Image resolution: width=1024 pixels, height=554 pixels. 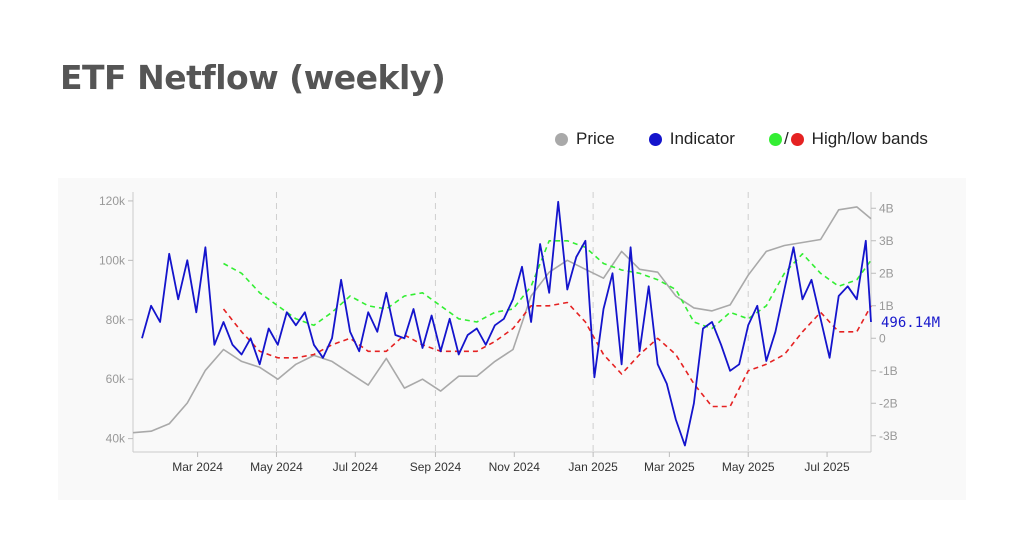 I want to click on x-tick-label: May 2025, so click(x=748, y=467).